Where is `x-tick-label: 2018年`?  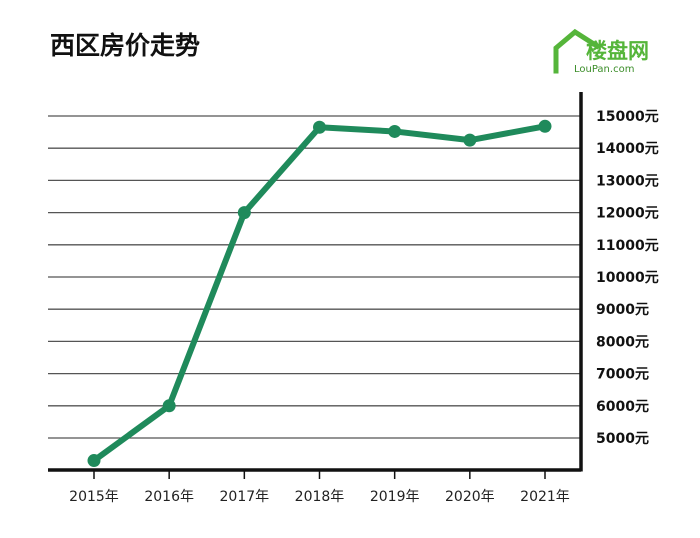 x-tick-label: 2018年 is located at coordinates (320, 497).